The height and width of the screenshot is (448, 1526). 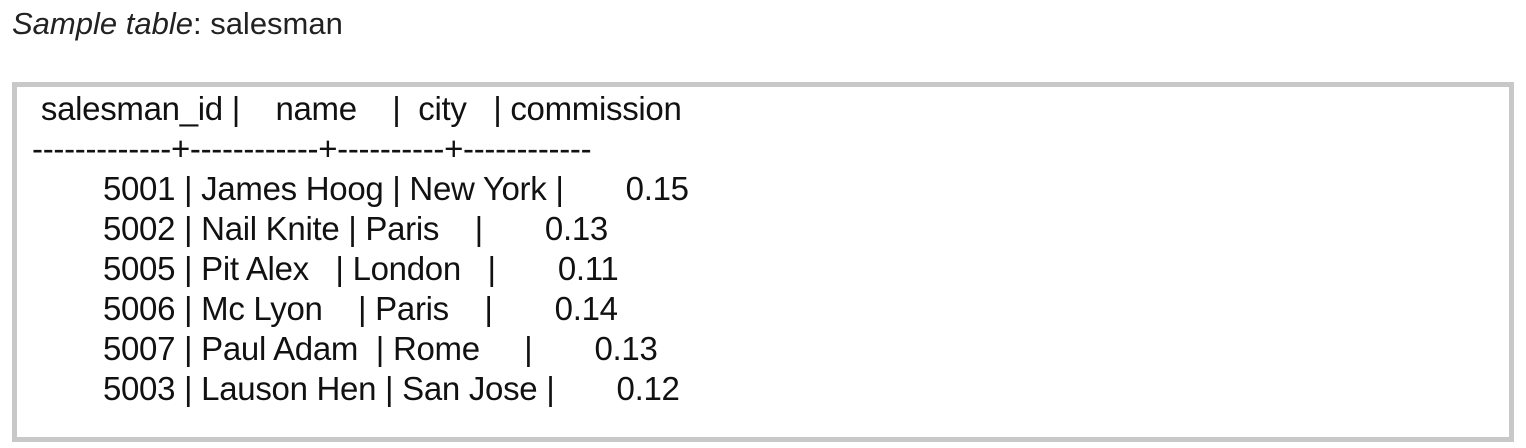 What do you see at coordinates (325, 308) in the screenshot?
I see `table-row: 5006 | Mc Lyon | Paris | 0.14` at bounding box center [325, 308].